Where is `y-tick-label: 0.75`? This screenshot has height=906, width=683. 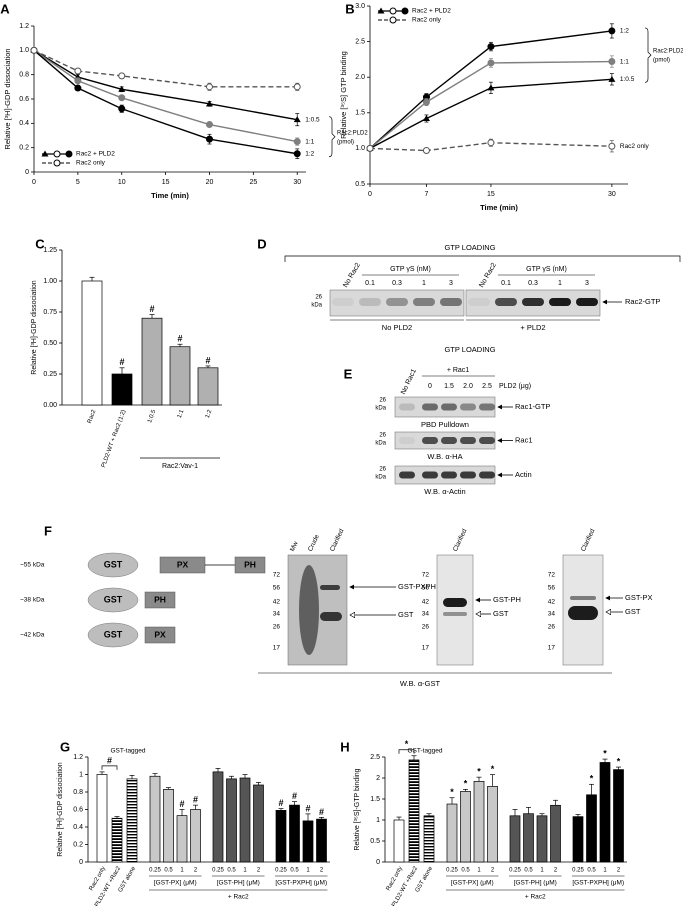 y-tick-label: 0.75 is located at coordinates (50, 312).